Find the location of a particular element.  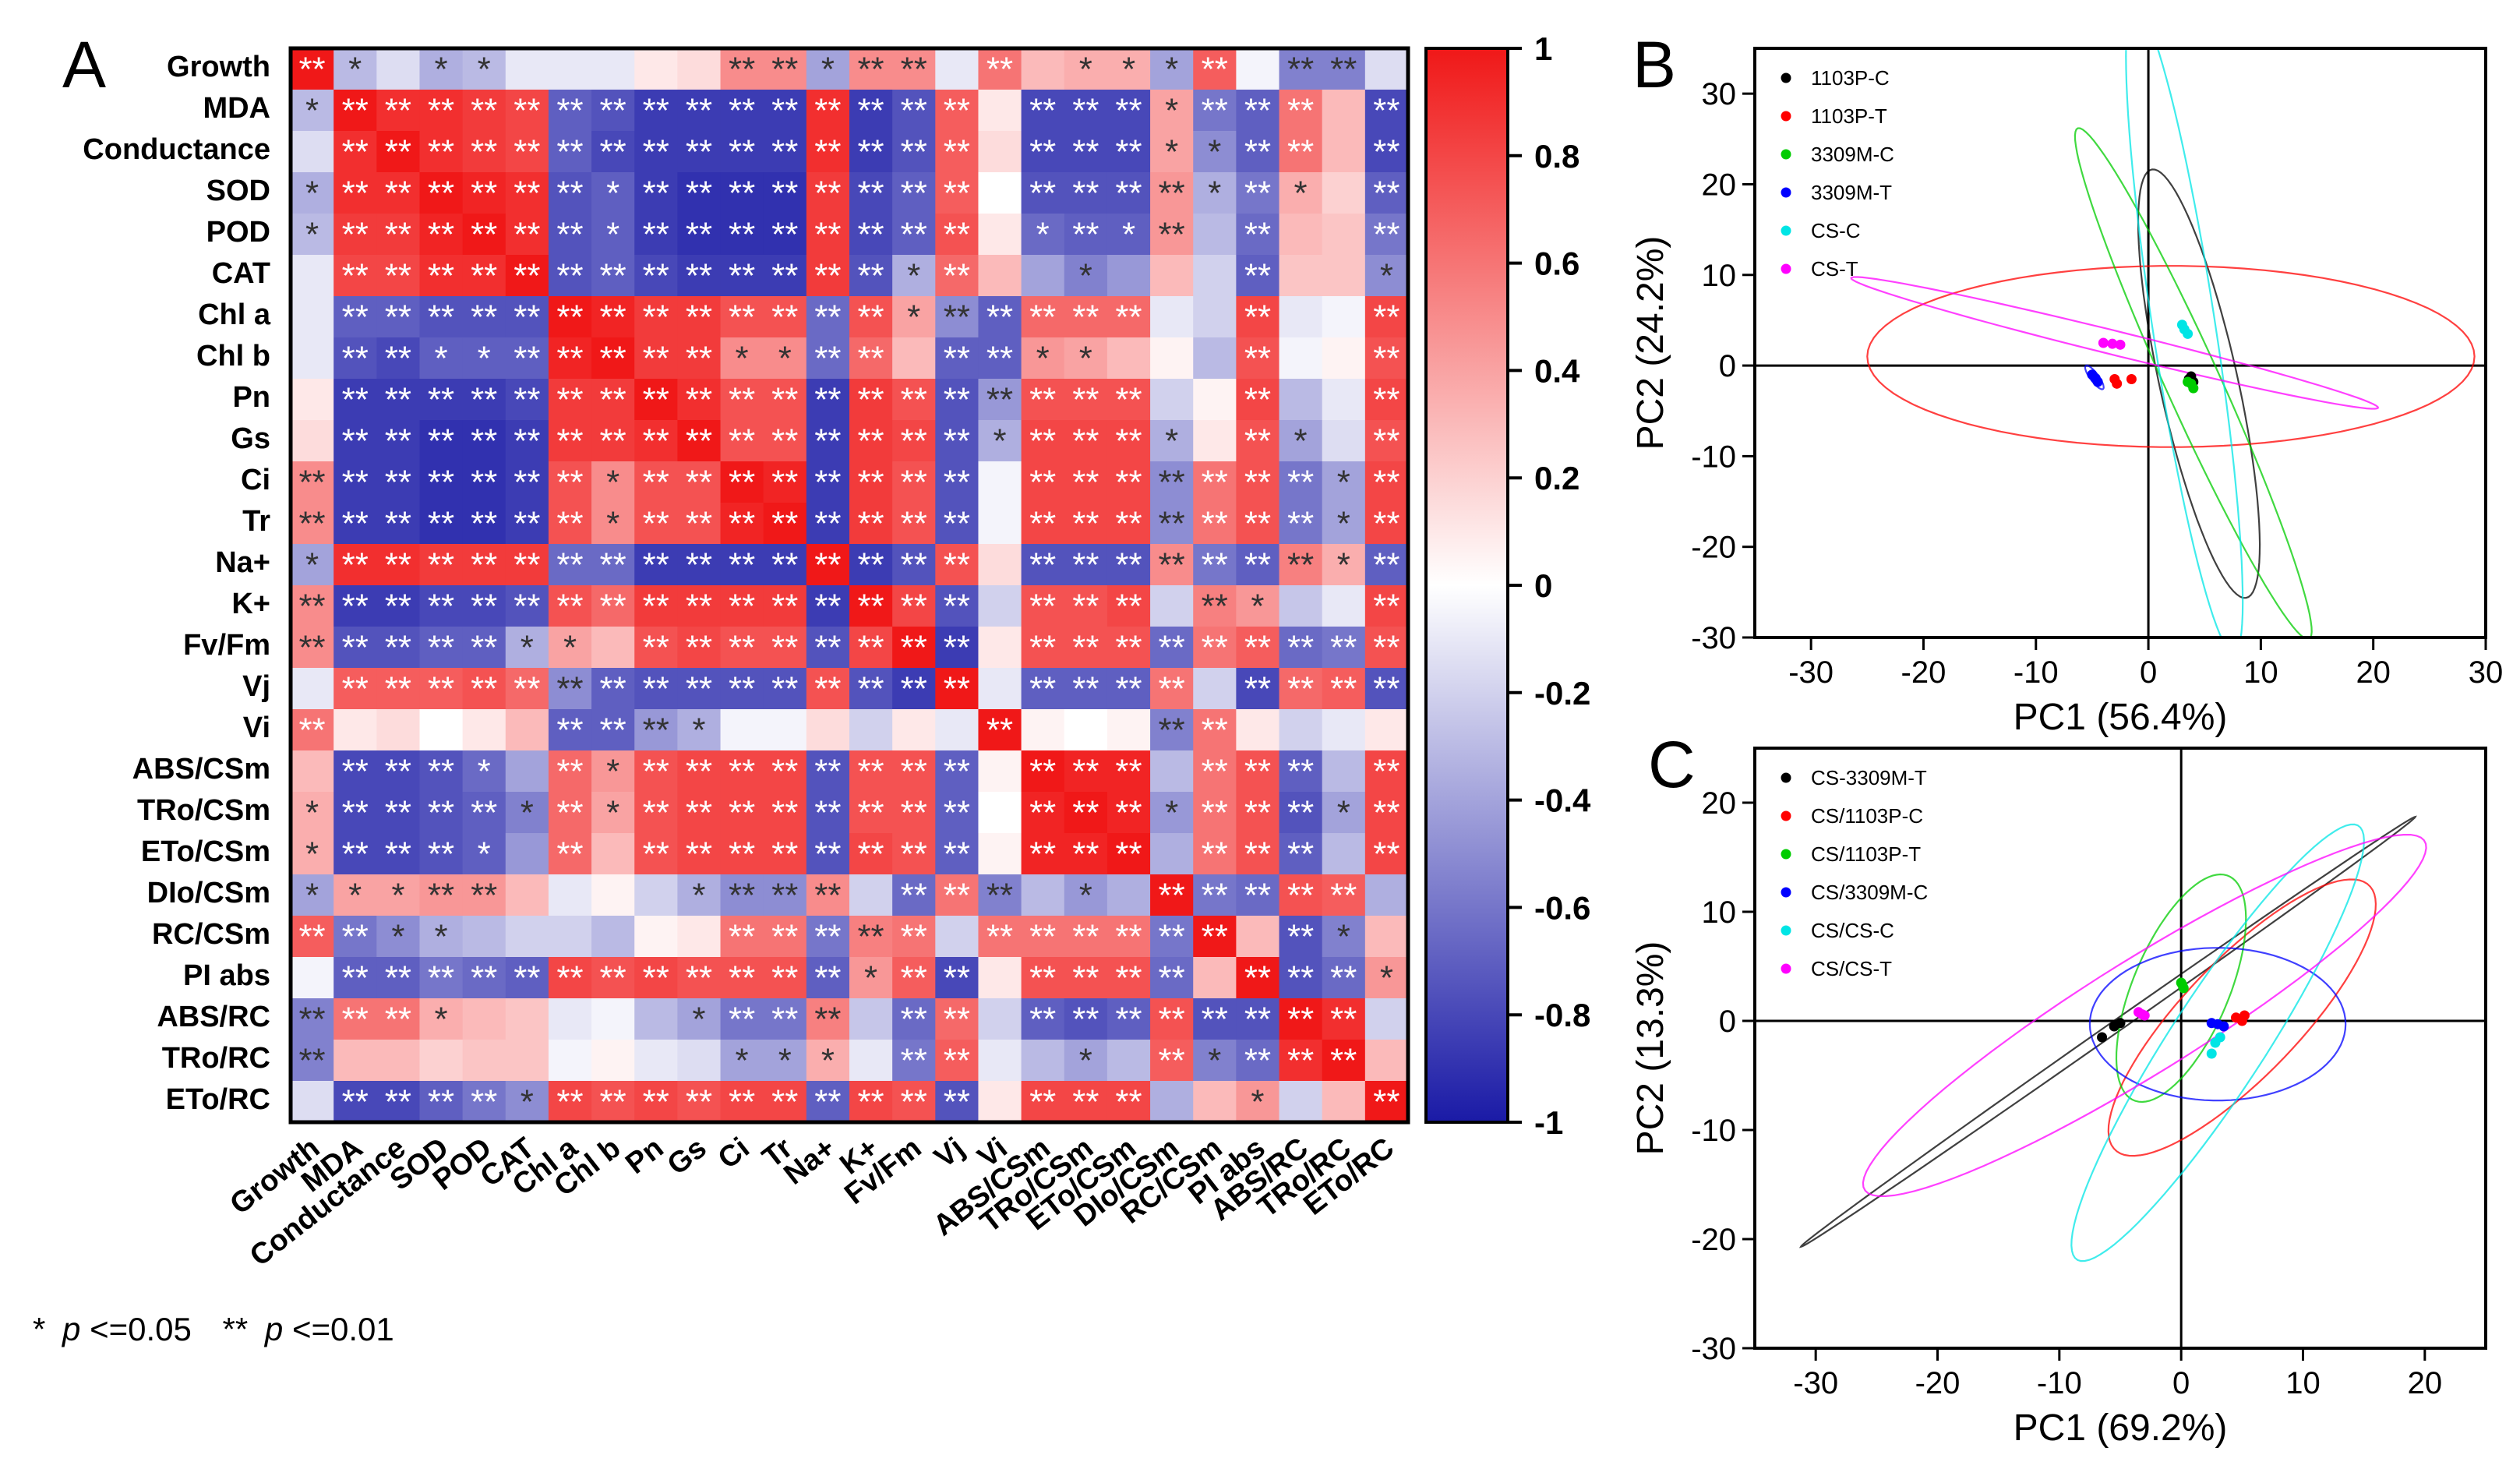

row-label: Chl b is located at coordinates (233, 356).